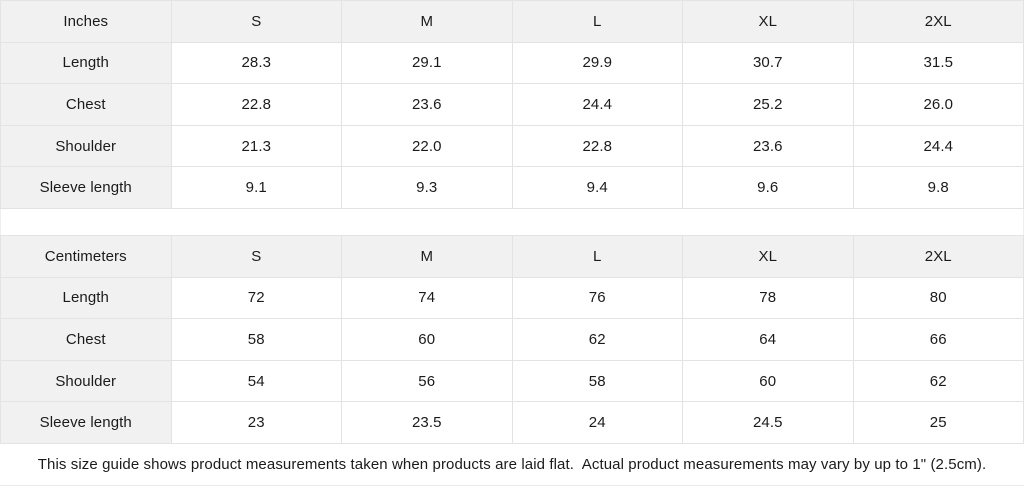  I want to click on value-cell: 56, so click(427, 381).